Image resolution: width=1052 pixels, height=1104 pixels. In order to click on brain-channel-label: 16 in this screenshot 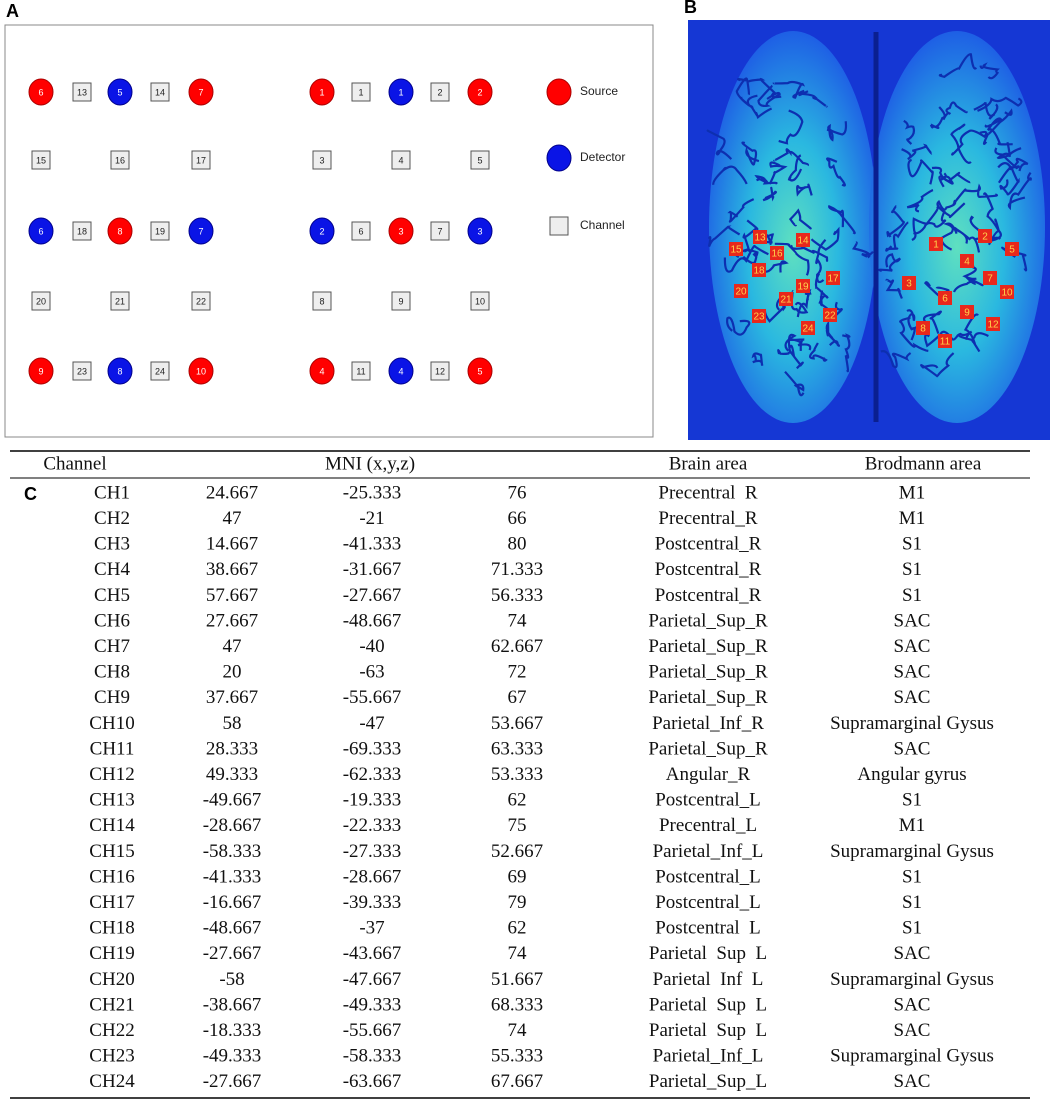, I will do `click(777, 254)`.